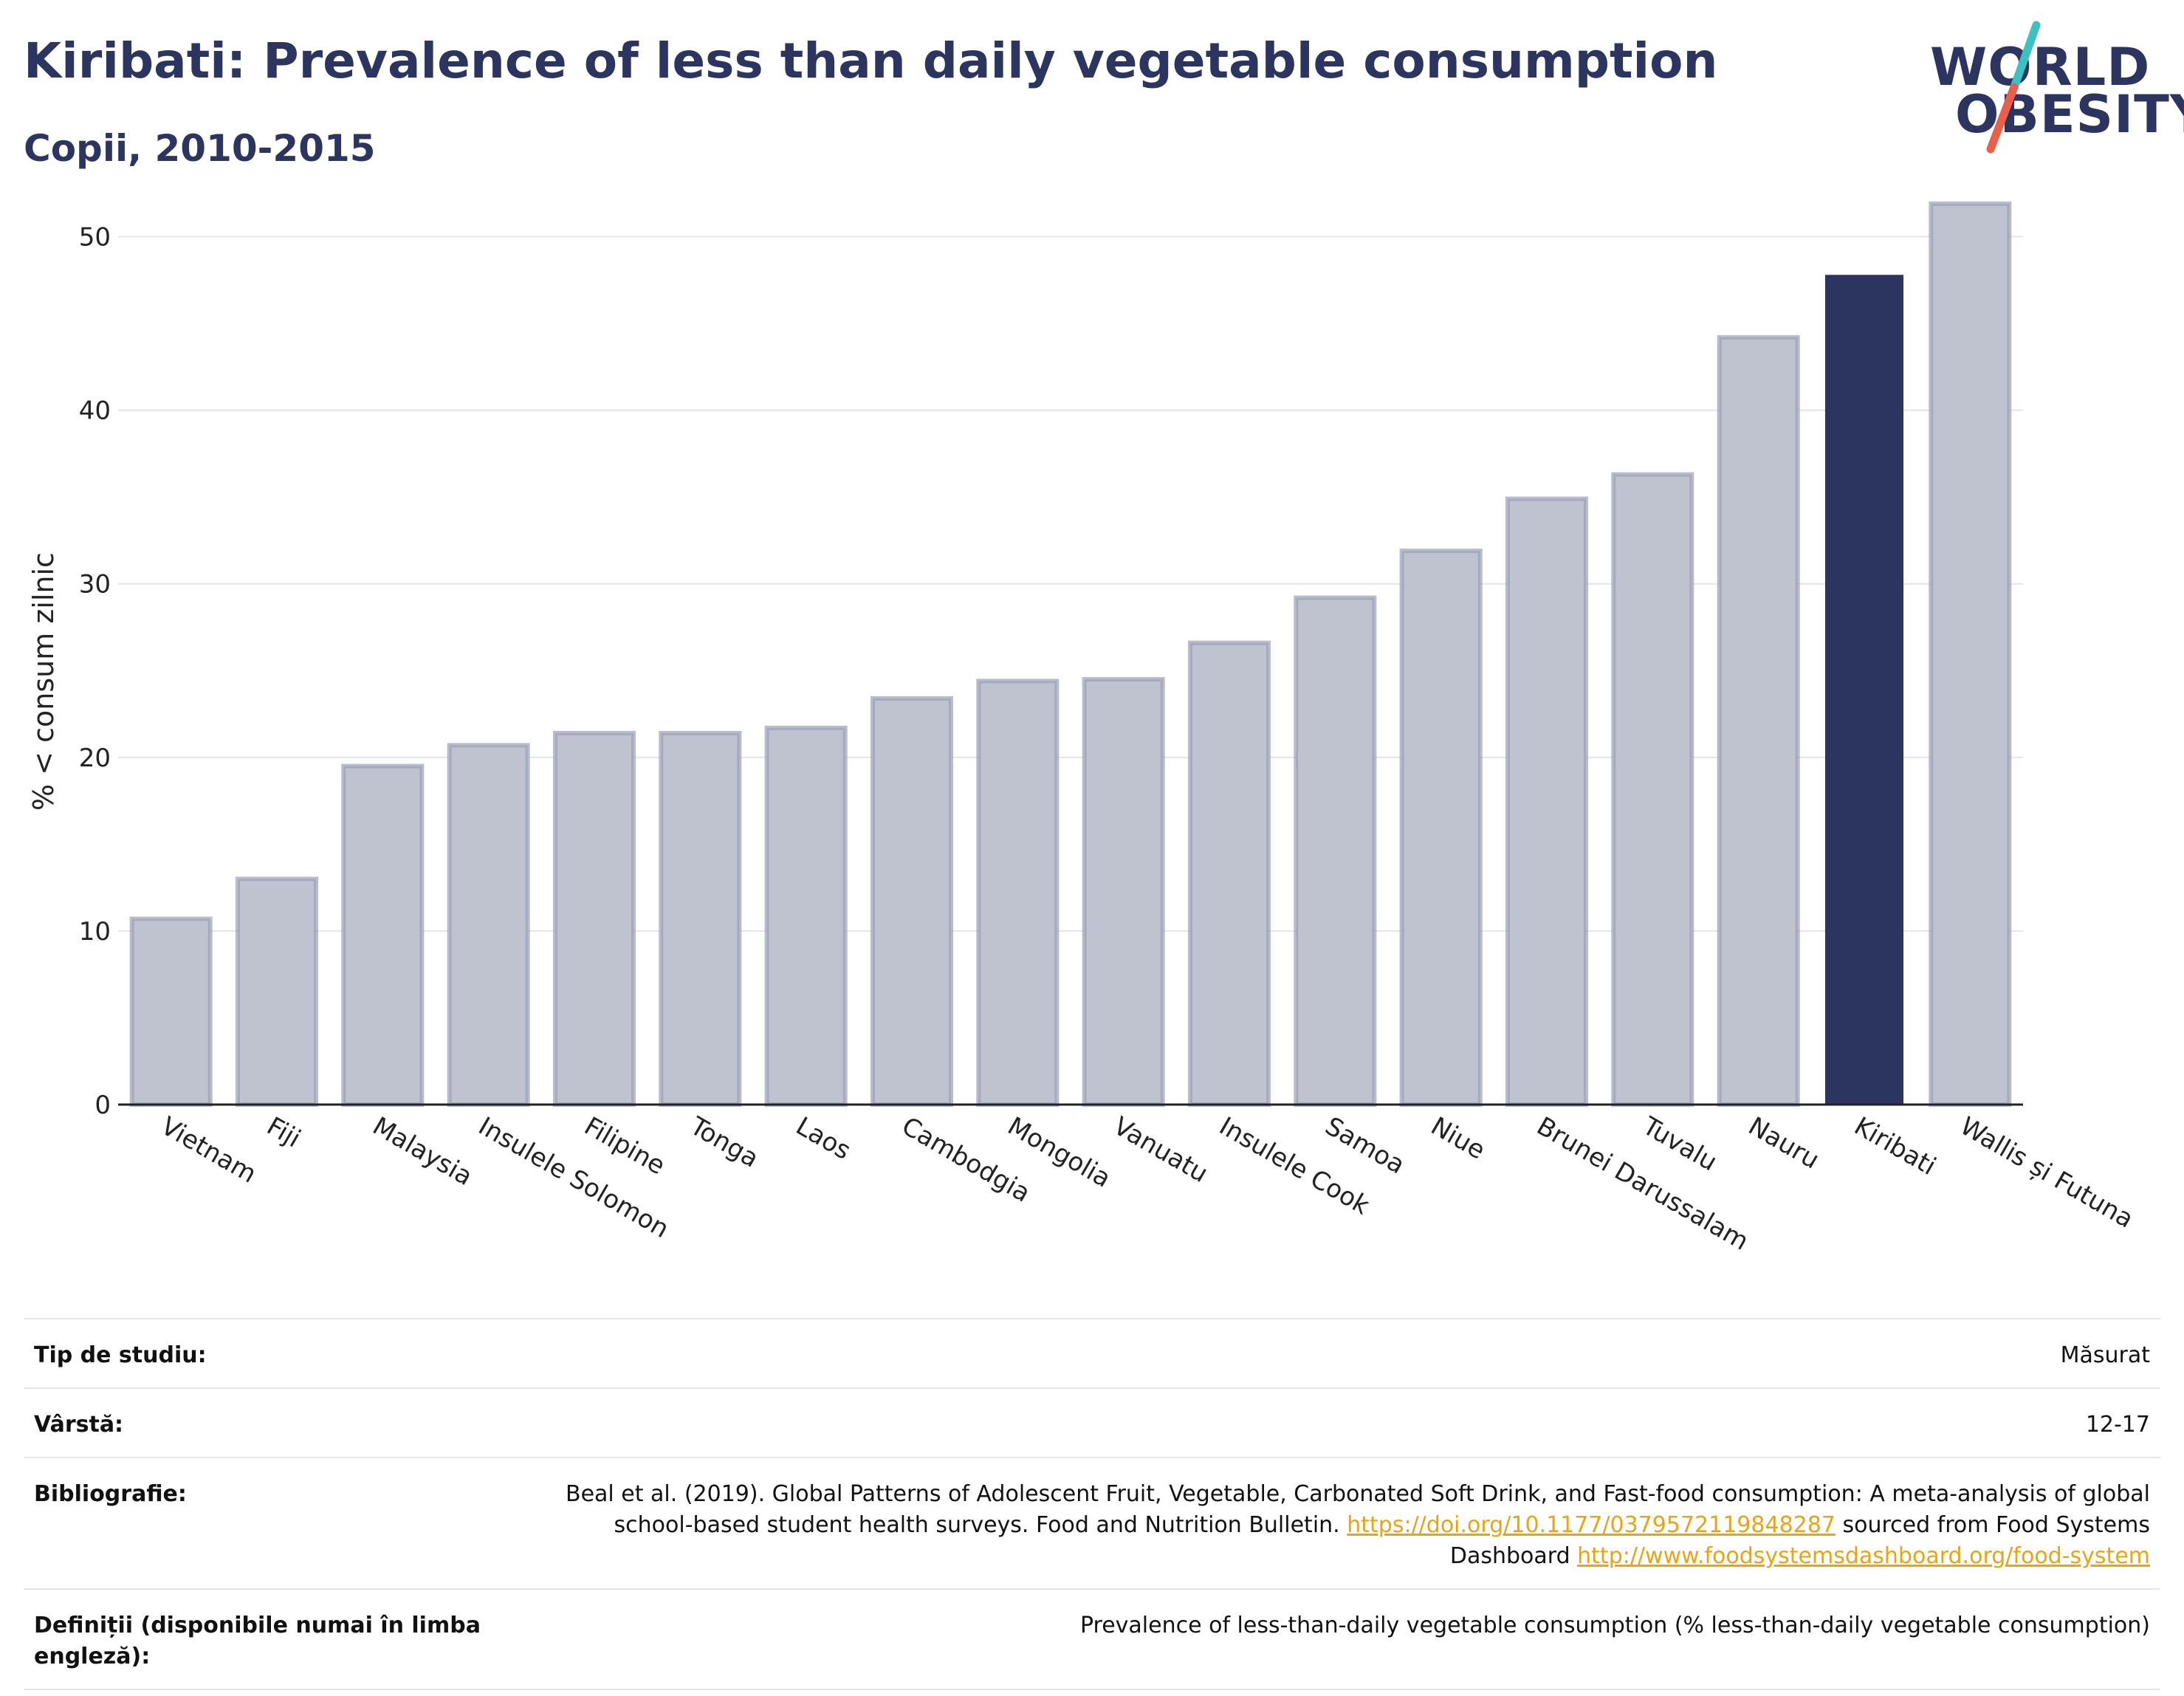  What do you see at coordinates (383, 935) in the screenshot?
I see `bar-malaysia` at bounding box center [383, 935].